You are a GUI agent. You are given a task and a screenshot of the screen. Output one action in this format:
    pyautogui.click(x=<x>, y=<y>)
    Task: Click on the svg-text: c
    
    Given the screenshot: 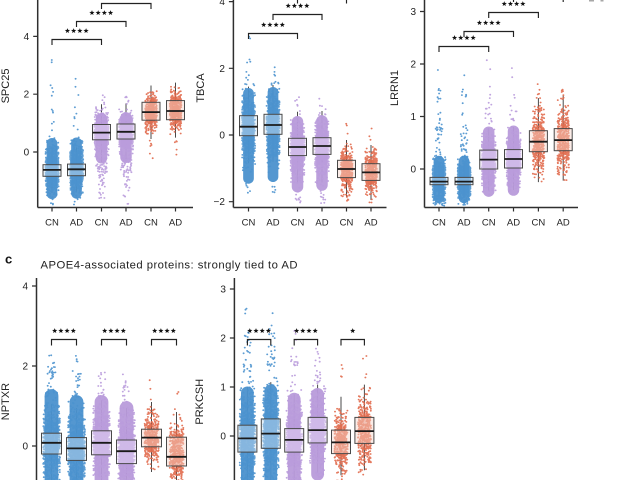 What is the action you would take?
    pyautogui.click(x=8, y=259)
    